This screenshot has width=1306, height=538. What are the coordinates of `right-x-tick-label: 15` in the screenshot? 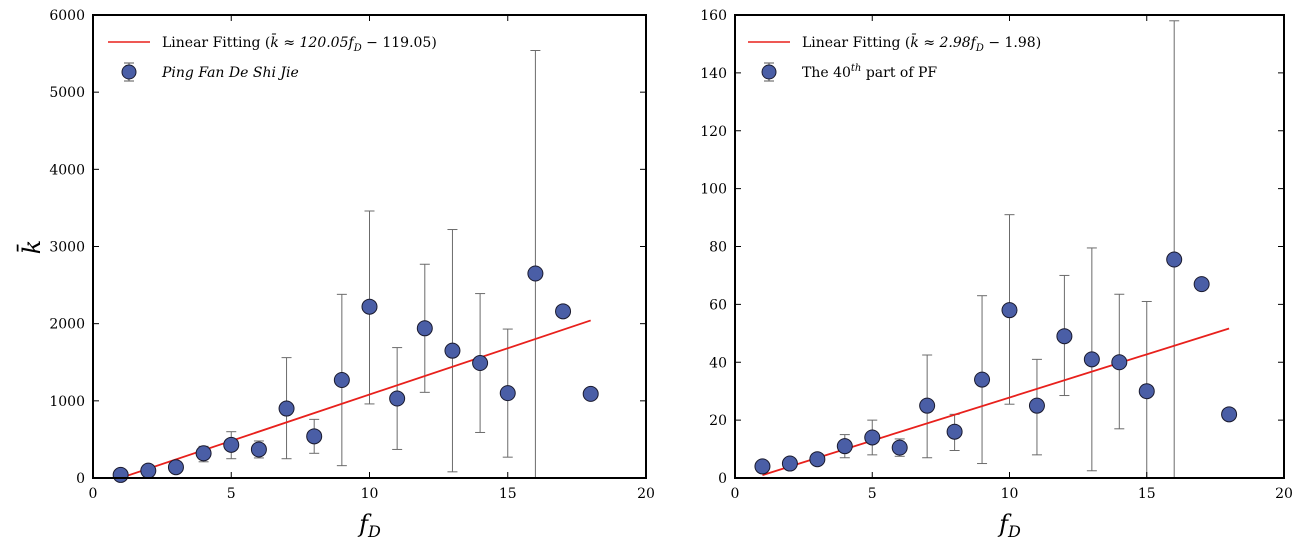 It's located at (1147, 494).